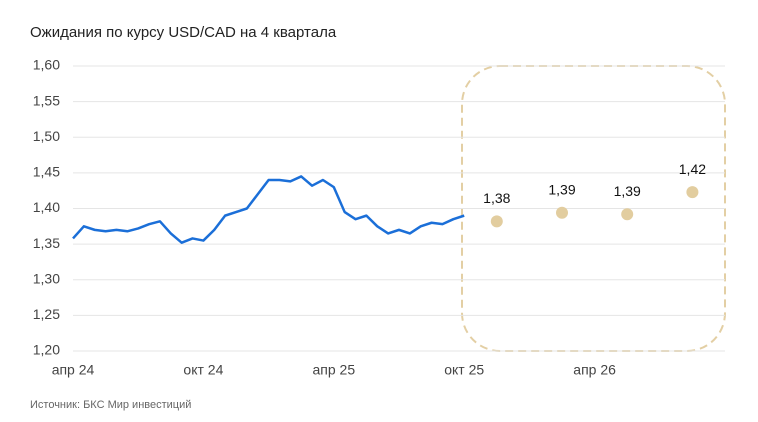 This screenshot has height=422, width=758. I want to click on y-tick-label: 1,45, so click(46, 172).